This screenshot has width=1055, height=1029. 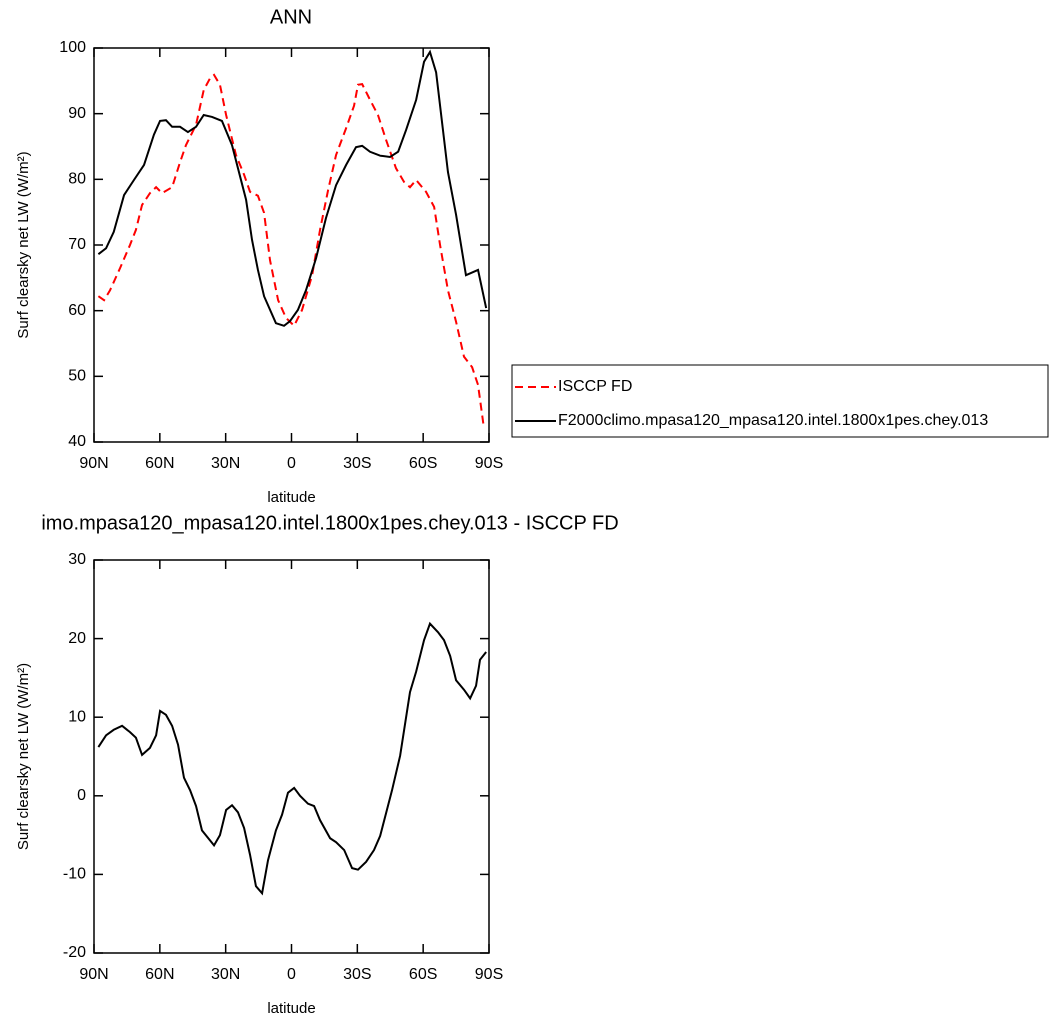 What do you see at coordinates (81, 795) in the screenshot?
I see `y-tick-label: 0` at bounding box center [81, 795].